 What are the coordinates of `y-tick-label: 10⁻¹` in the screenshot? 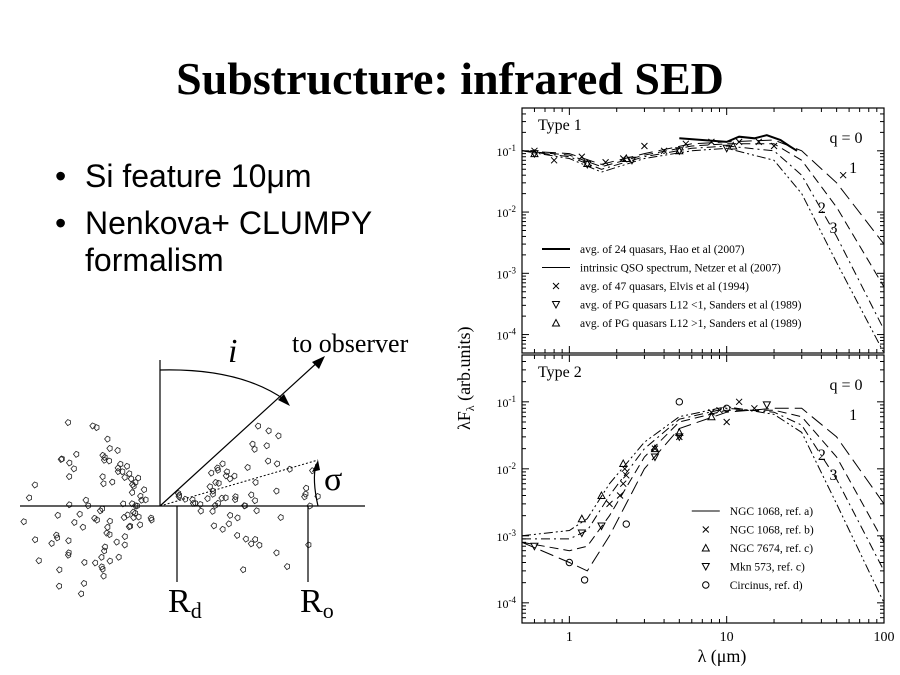 It's located at (507, 151).